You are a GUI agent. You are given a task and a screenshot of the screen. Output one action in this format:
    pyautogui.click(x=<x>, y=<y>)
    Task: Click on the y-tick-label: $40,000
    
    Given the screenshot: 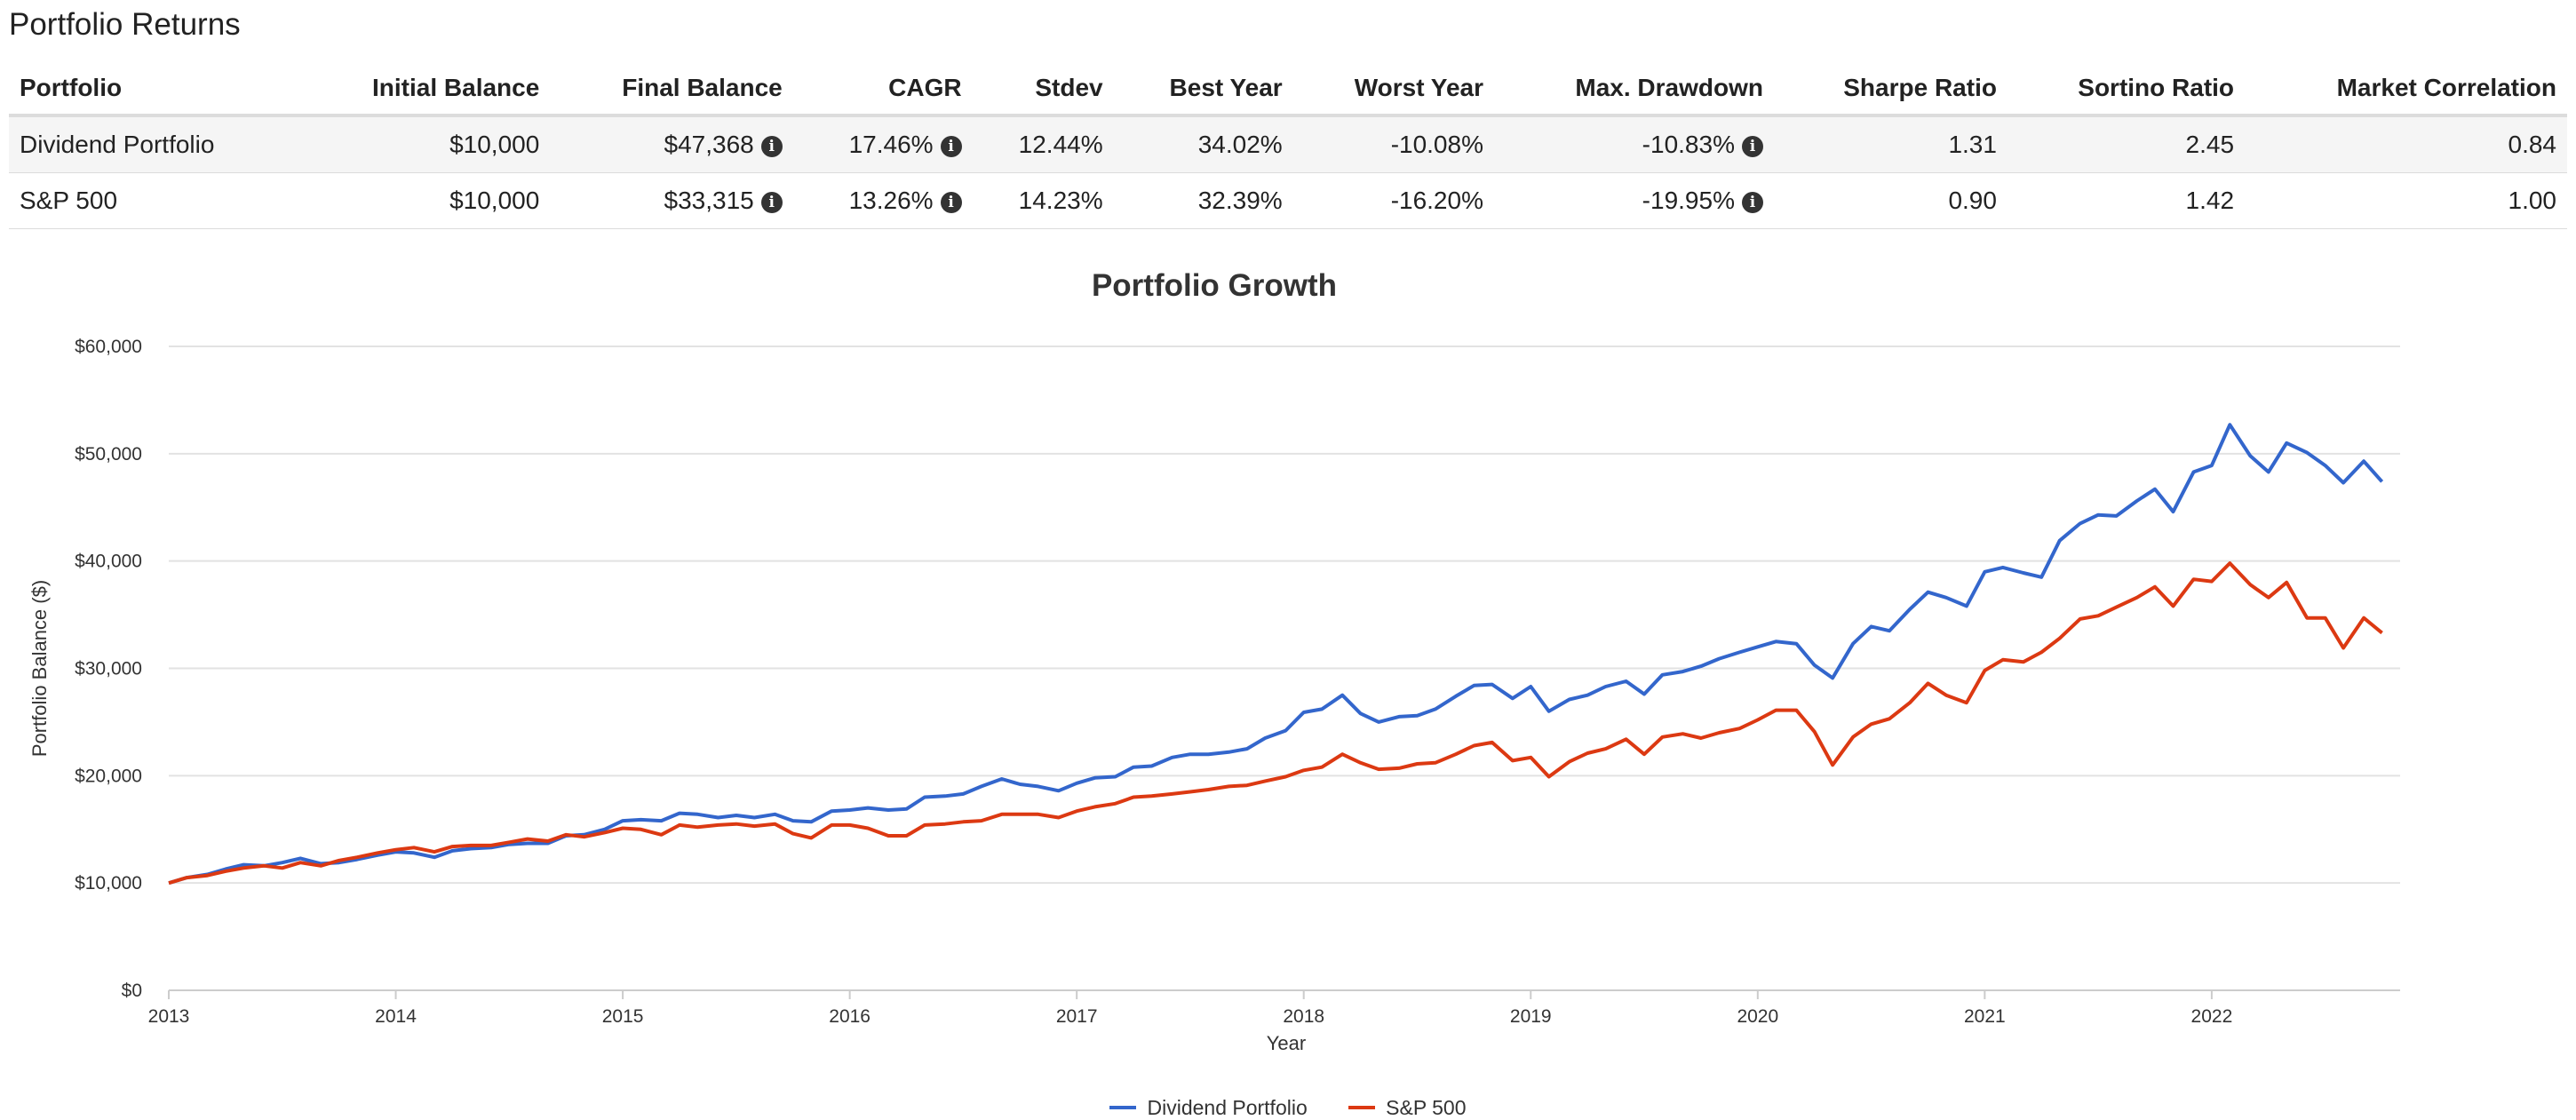 What is the action you would take?
    pyautogui.click(x=108, y=562)
    